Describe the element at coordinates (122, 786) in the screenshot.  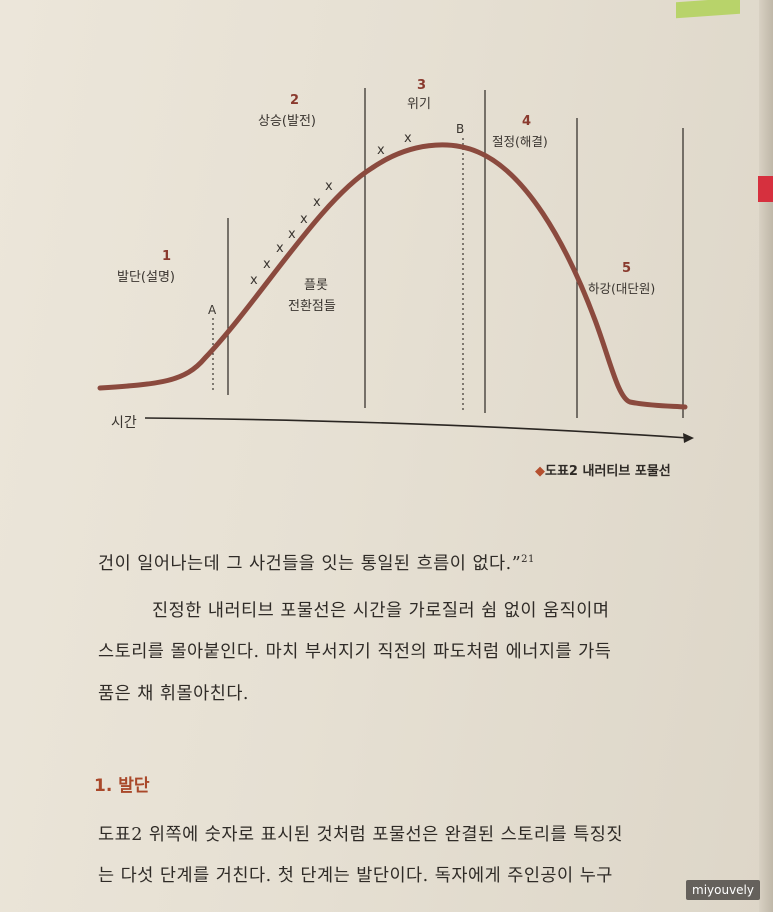
I see `section-heading: 1. 발단` at that location.